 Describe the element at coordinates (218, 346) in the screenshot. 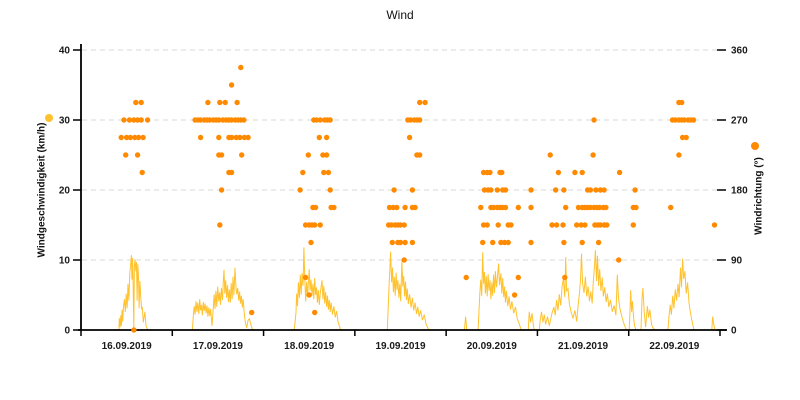

I see `x-tick-label: 17.09.2019` at that location.